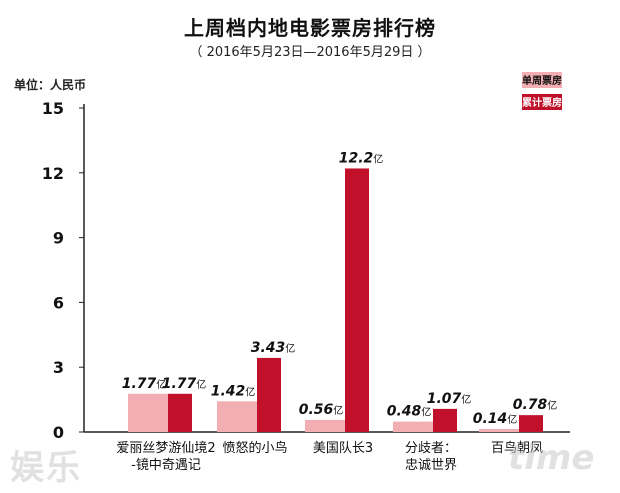 The image size is (620, 493). What do you see at coordinates (58, 432) in the screenshot?
I see `y-tick-label: 0` at bounding box center [58, 432].